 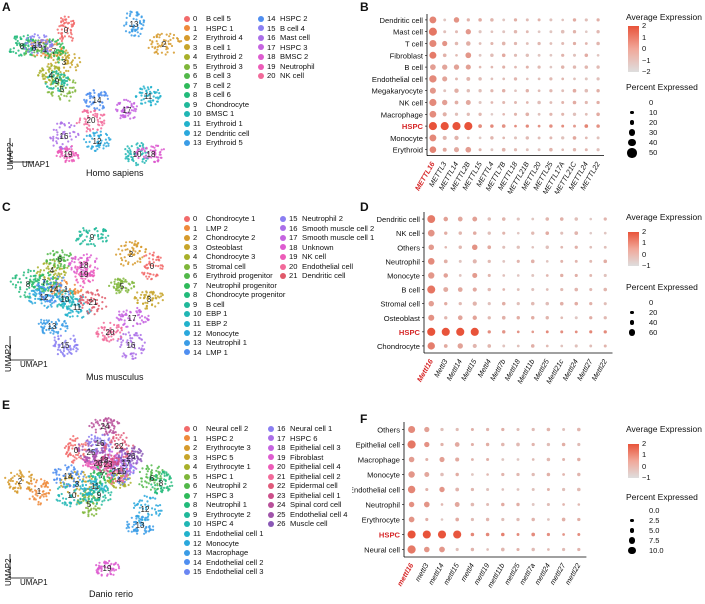 I want to click on row-label: Erythrocyte, so click(x=381, y=520).